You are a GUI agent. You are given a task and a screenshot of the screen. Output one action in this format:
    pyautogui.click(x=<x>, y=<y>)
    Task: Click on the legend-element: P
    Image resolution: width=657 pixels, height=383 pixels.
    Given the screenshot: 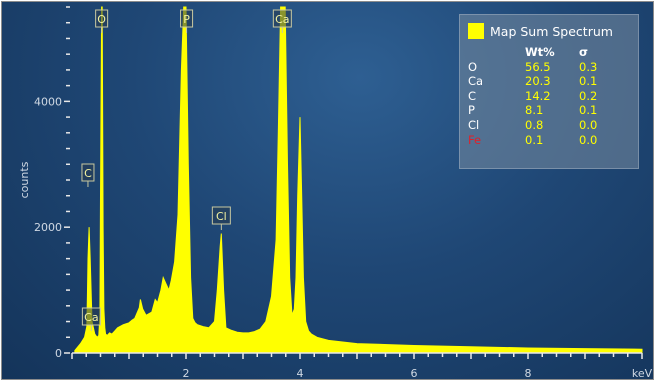 What is the action you would take?
    pyautogui.click(x=471, y=110)
    